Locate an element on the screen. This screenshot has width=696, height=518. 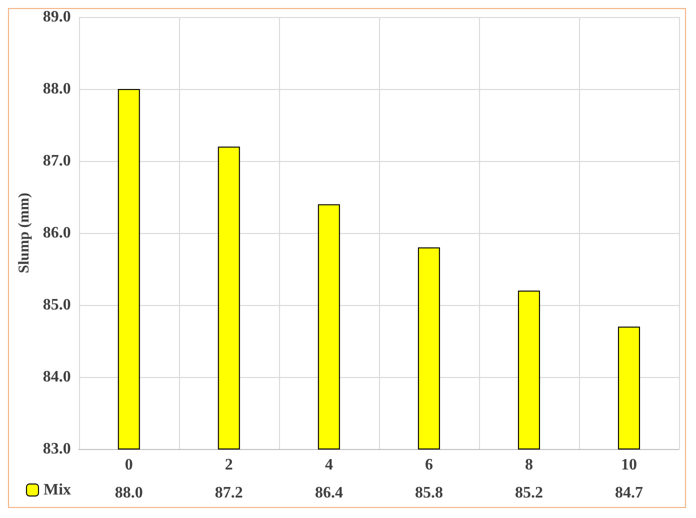
data-label: 85.2 is located at coordinates (528, 493).